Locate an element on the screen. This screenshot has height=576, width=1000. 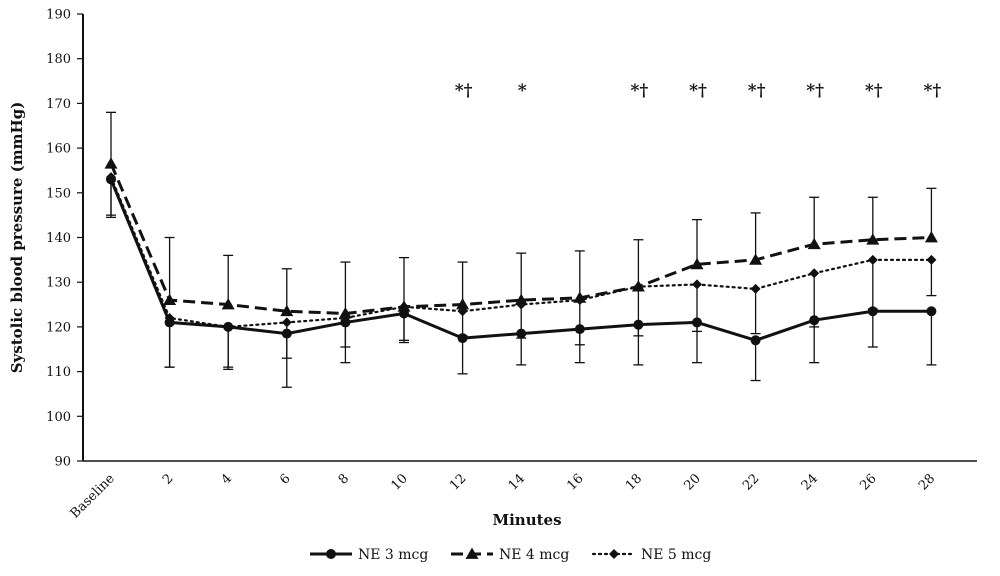
y-tick-label: 120 is located at coordinates (58, 327).